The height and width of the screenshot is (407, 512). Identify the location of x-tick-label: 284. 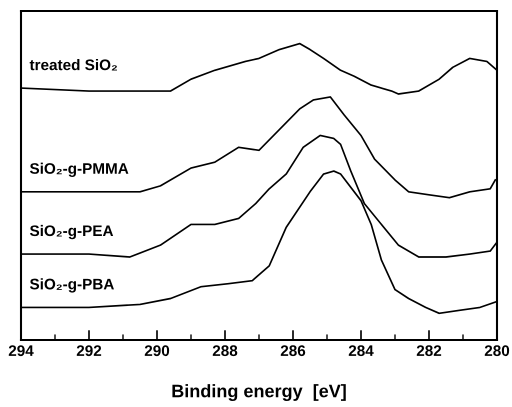
(361, 350).